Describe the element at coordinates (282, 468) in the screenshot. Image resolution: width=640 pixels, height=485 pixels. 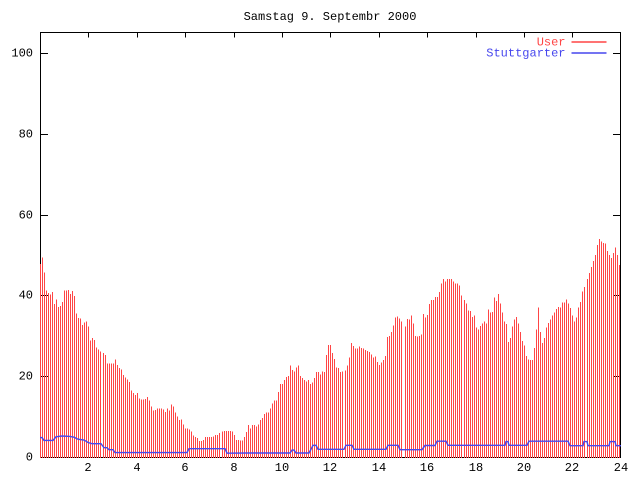
I see `svg-text: 10` at that location.